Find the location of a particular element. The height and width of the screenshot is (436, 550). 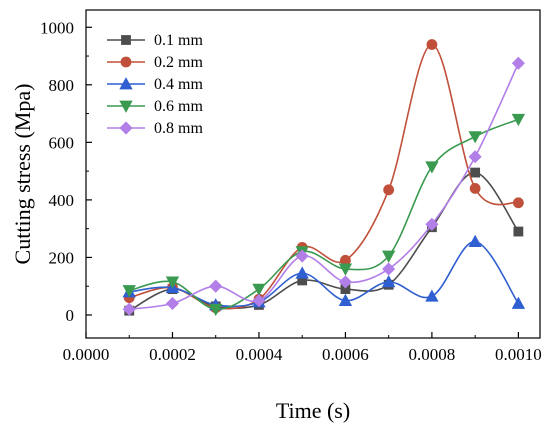

y-tick-label: 1000 is located at coordinates (57, 27).